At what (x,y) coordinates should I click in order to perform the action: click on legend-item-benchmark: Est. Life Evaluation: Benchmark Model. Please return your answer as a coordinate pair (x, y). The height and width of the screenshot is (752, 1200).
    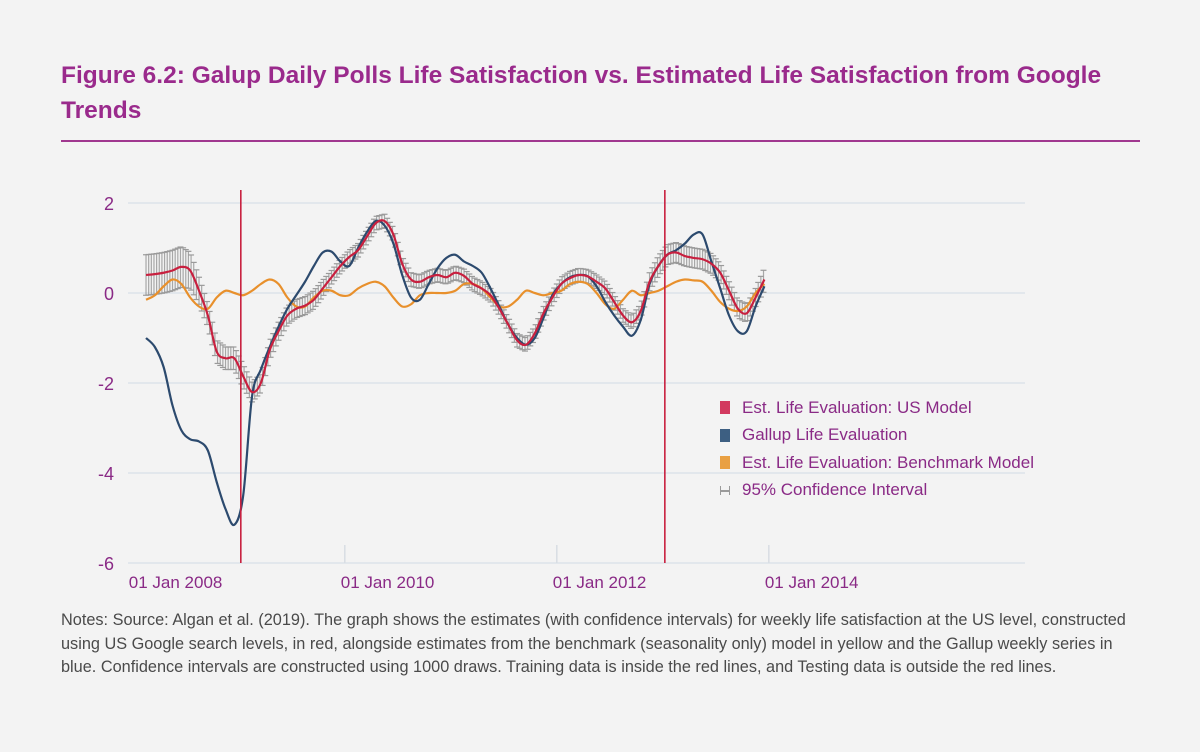
    Looking at the image, I should click on (877, 463).